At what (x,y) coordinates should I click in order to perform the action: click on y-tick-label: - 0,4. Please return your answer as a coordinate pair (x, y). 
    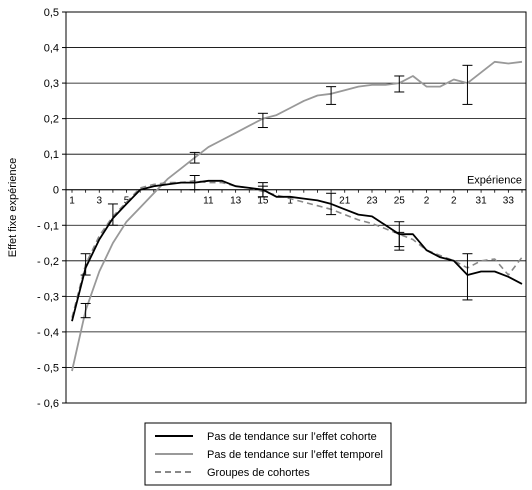
    Looking at the image, I should click on (48, 333).